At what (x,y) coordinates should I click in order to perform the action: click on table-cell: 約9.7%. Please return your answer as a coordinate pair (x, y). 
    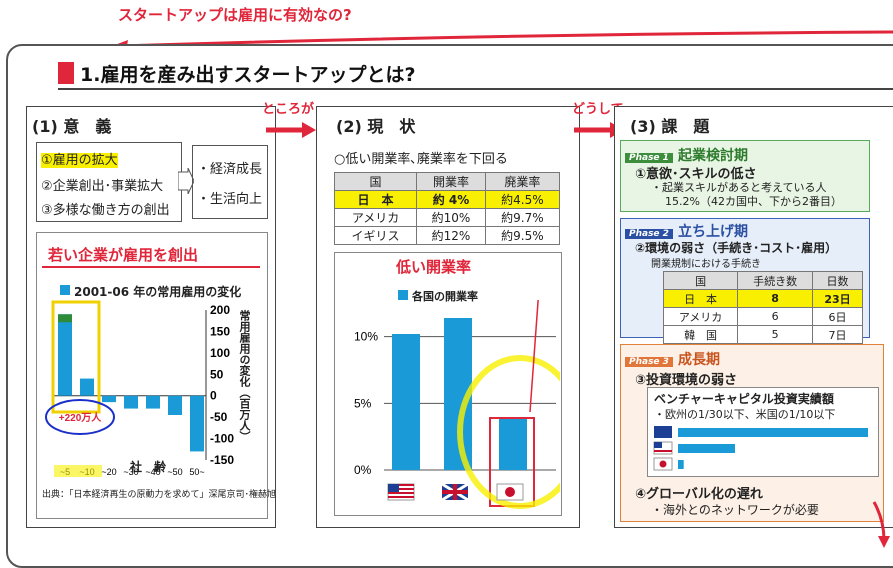
    Looking at the image, I should click on (522, 217).